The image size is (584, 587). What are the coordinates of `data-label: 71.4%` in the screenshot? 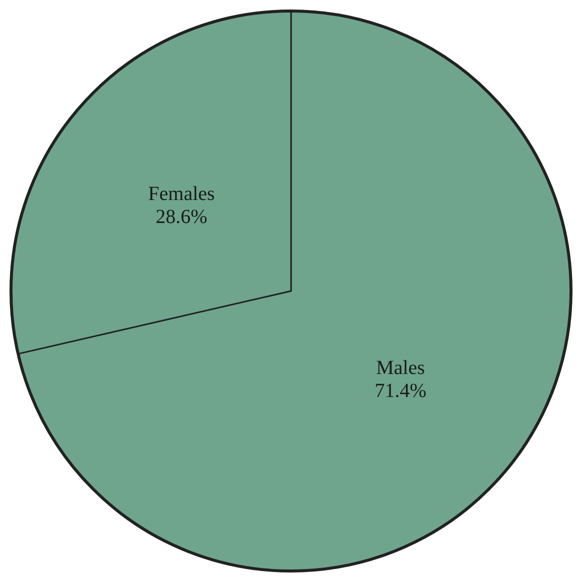 It's located at (400, 391).